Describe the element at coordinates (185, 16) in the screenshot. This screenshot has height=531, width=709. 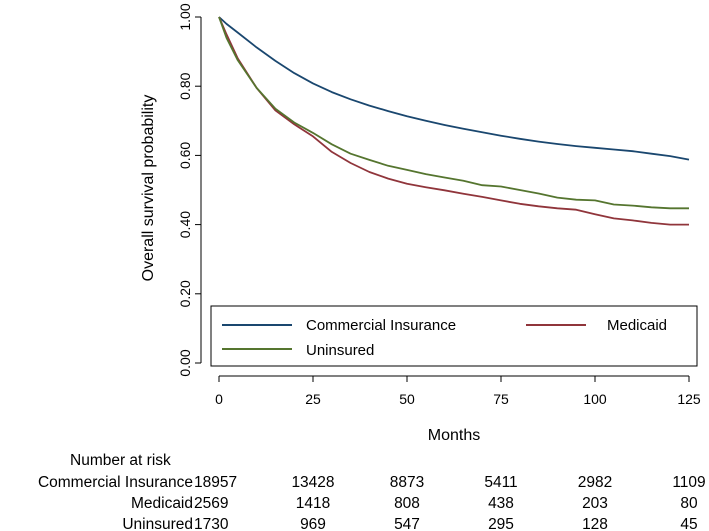
I see `y-tick-label: 1.00` at that location.